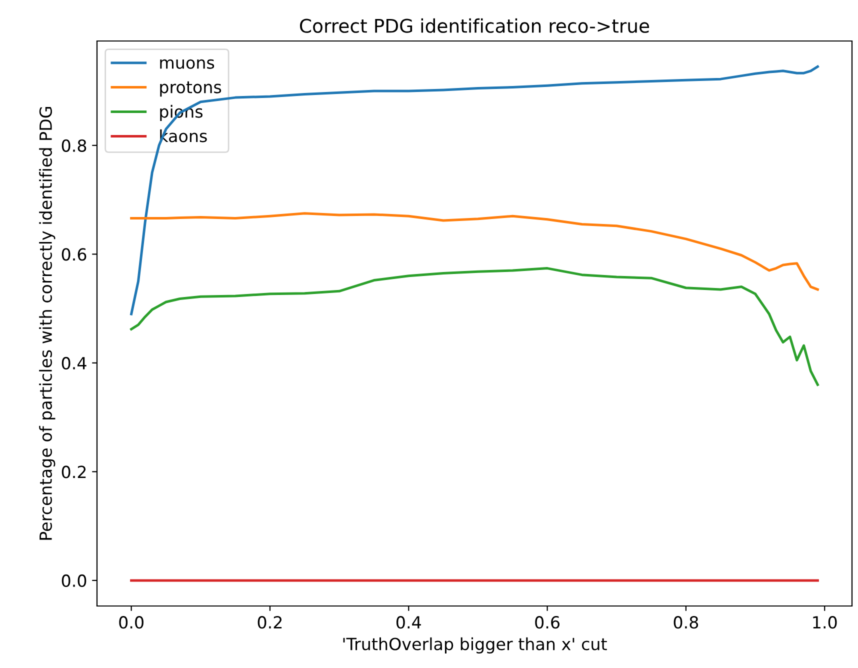  I want to click on legend-label: protons, so click(191, 89).